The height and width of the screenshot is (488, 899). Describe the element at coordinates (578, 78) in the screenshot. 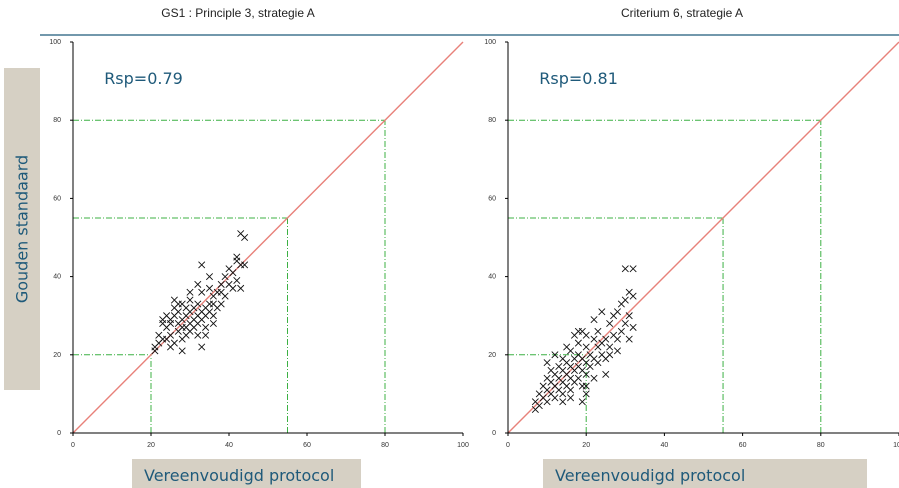

I see `correlation-annotation: Rsp=0.81` at that location.